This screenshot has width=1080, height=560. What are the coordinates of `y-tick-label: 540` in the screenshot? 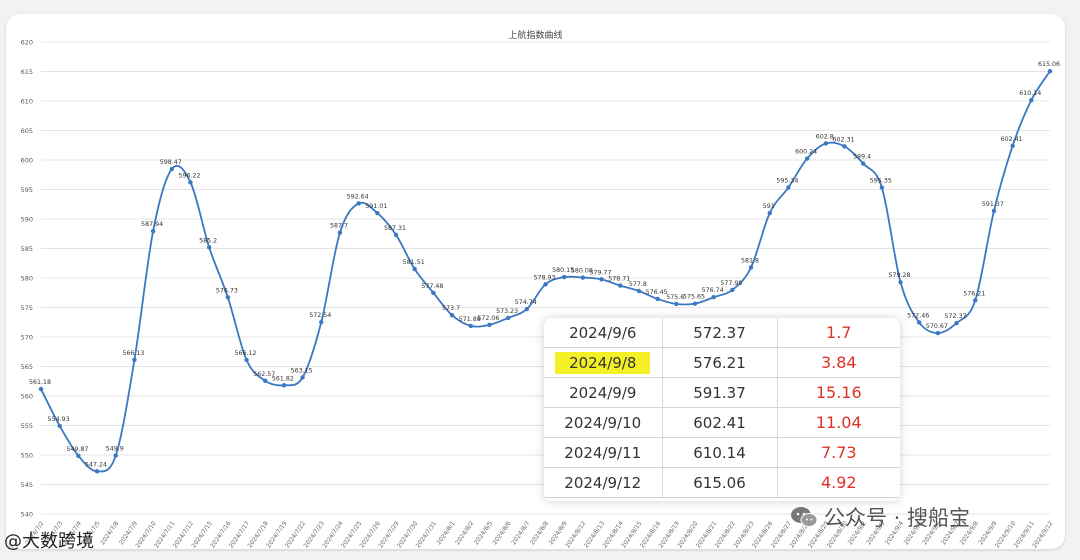 It's located at (27, 515).